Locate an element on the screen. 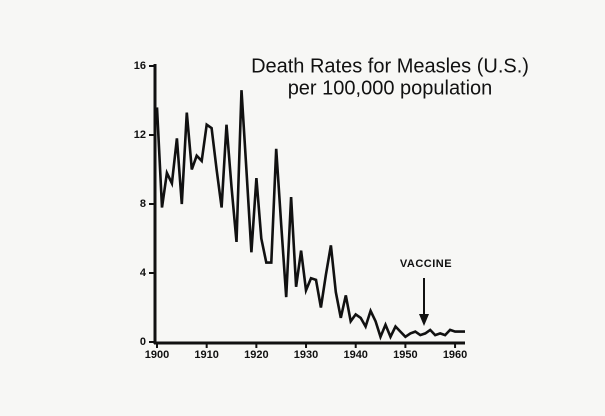  chart-subtitle: per 100,000 population is located at coordinates (390, 88).